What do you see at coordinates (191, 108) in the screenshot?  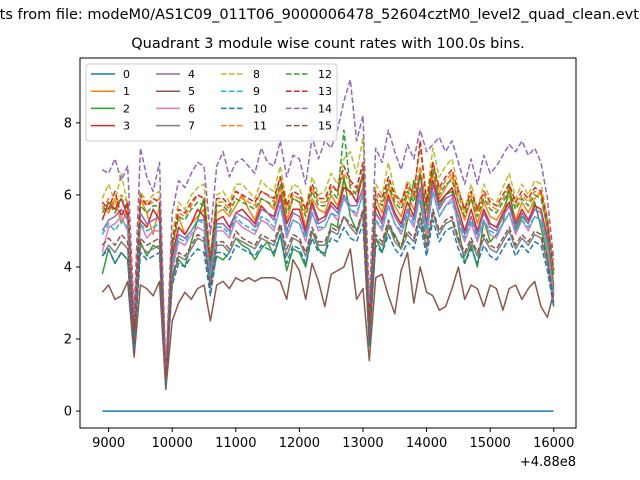 I see `legend-label-6: 6` at bounding box center [191, 108].